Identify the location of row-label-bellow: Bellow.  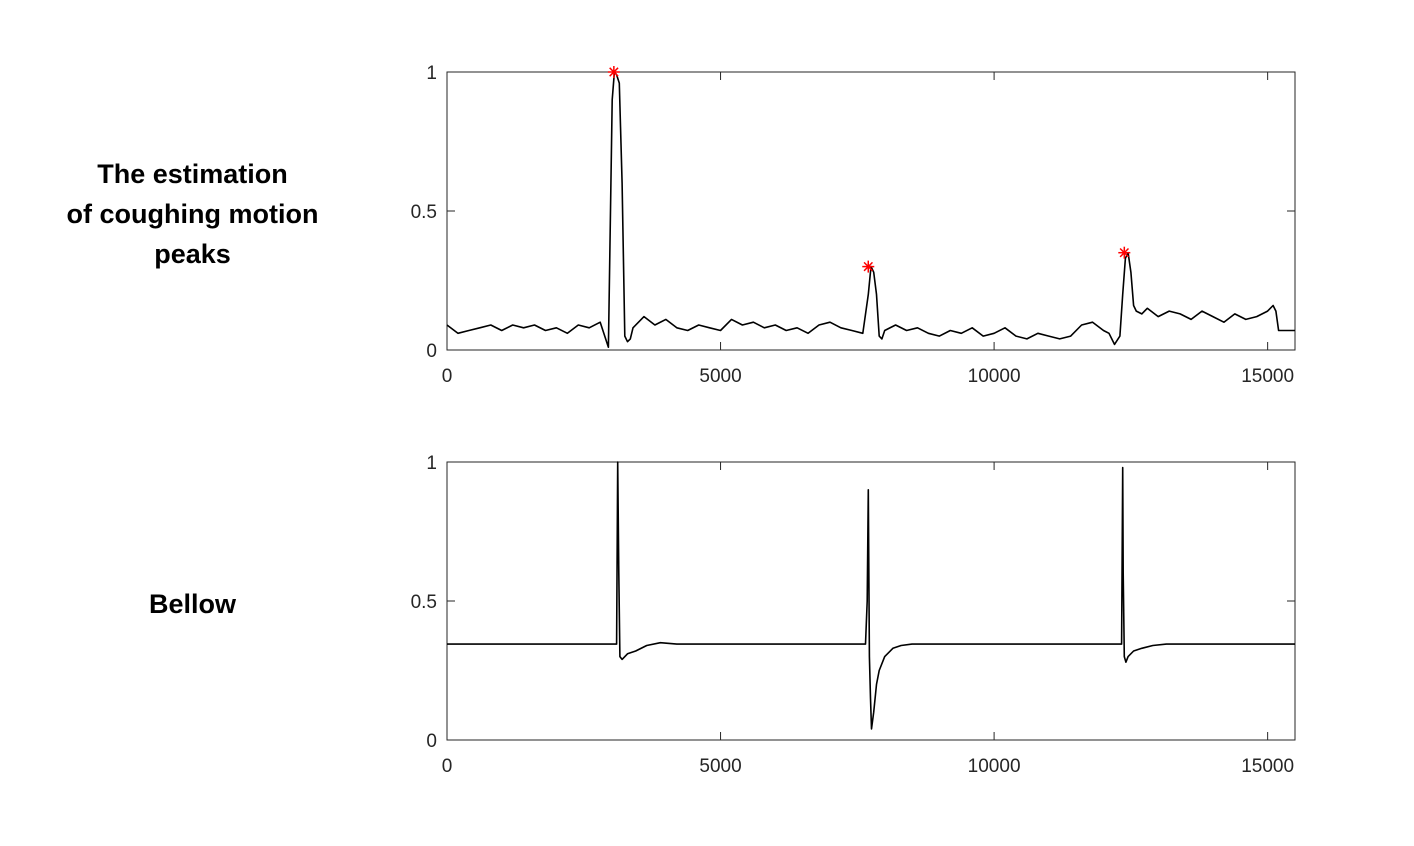
(192, 604).